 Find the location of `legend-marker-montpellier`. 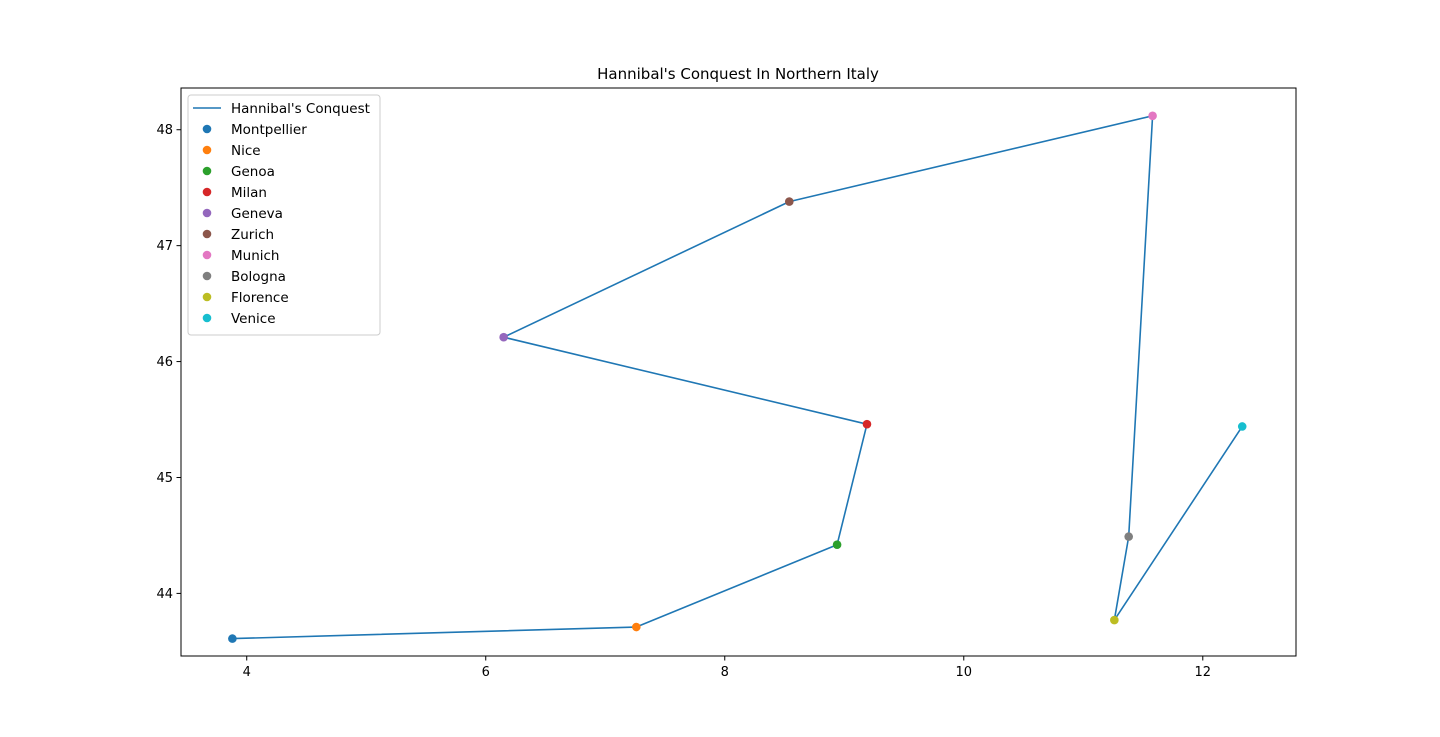

legend-marker-montpellier is located at coordinates (207, 129).